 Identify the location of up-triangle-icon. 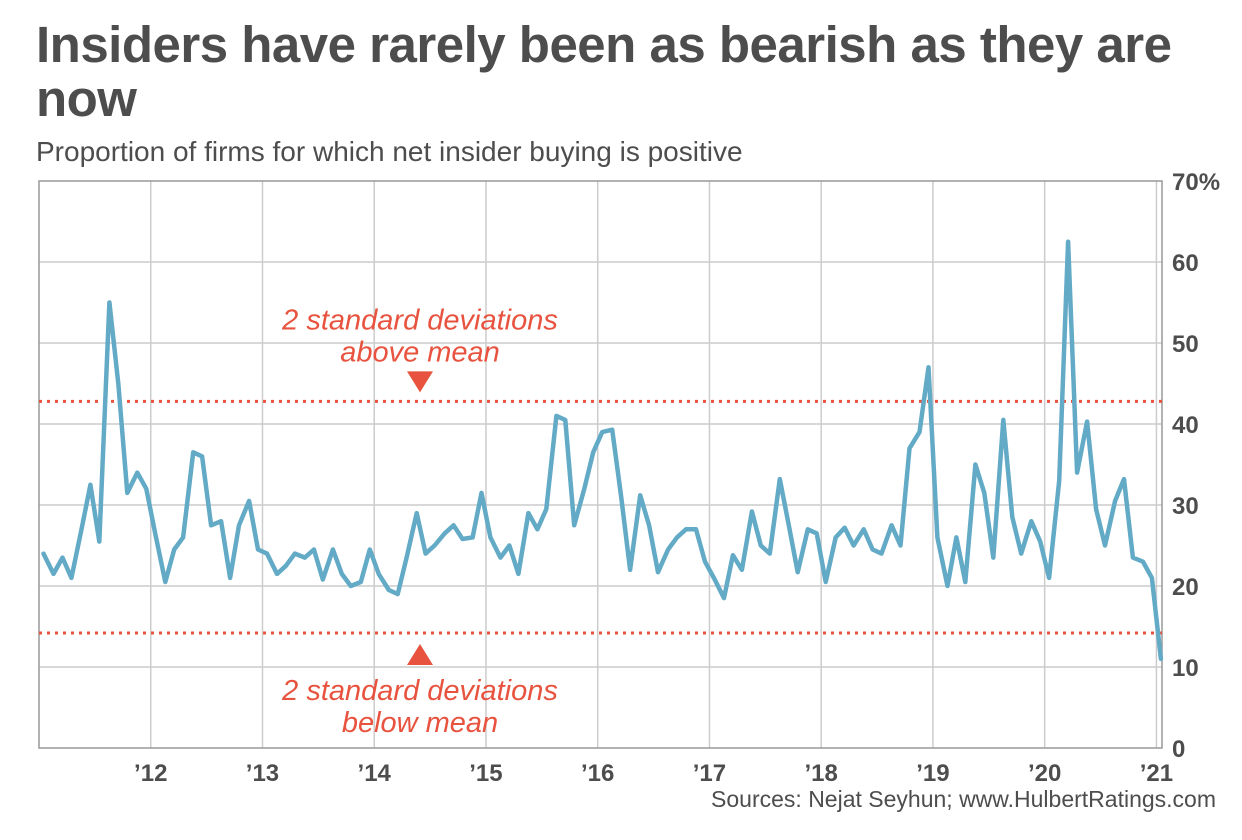
(420, 654).